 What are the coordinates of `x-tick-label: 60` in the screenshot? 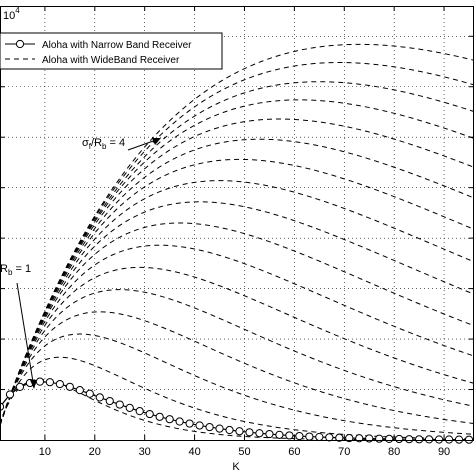 It's located at (294, 452).